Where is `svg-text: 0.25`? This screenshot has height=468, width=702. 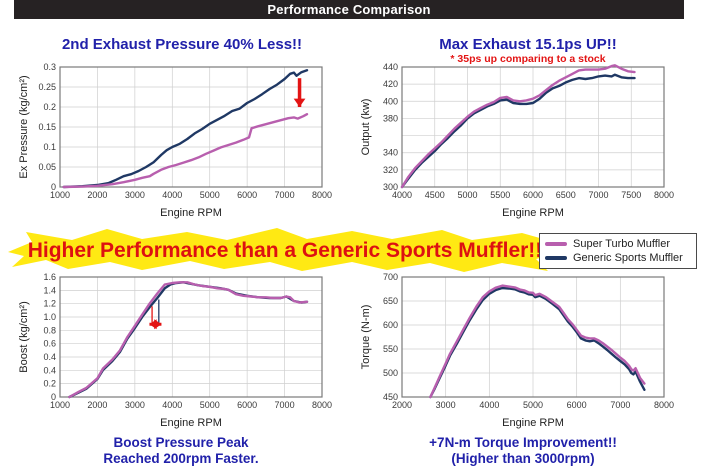 svg-text: 0.25 is located at coordinates (47, 87).